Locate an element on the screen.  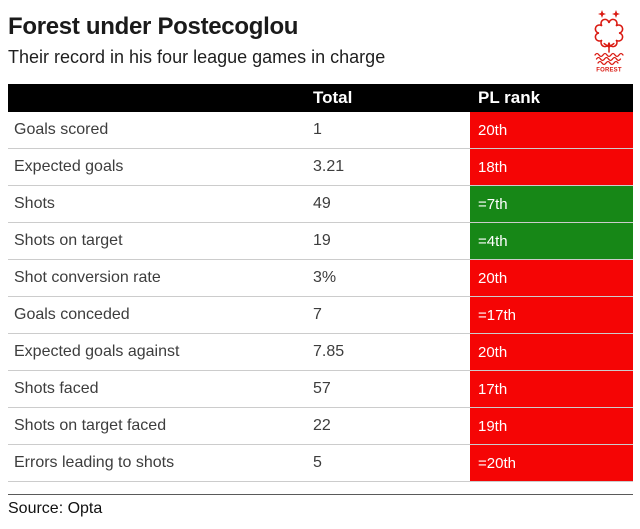
stat-label: Expected goals against is located at coordinates (97, 351).